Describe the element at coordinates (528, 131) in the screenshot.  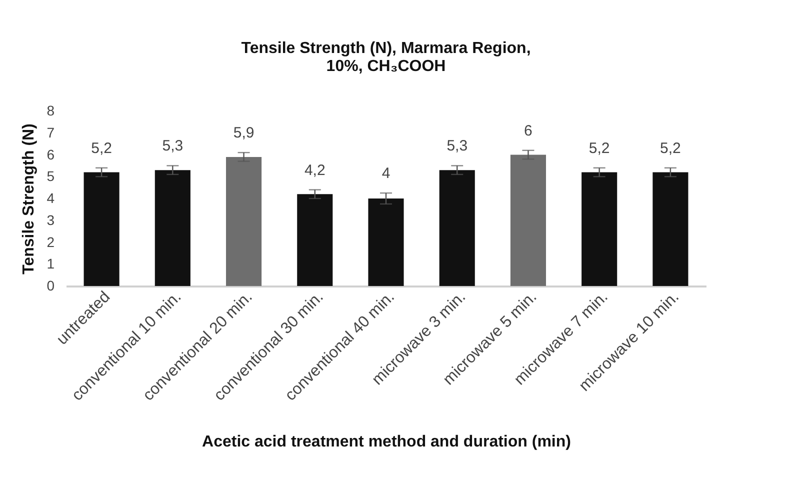
I see `data-label: 6` at that location.